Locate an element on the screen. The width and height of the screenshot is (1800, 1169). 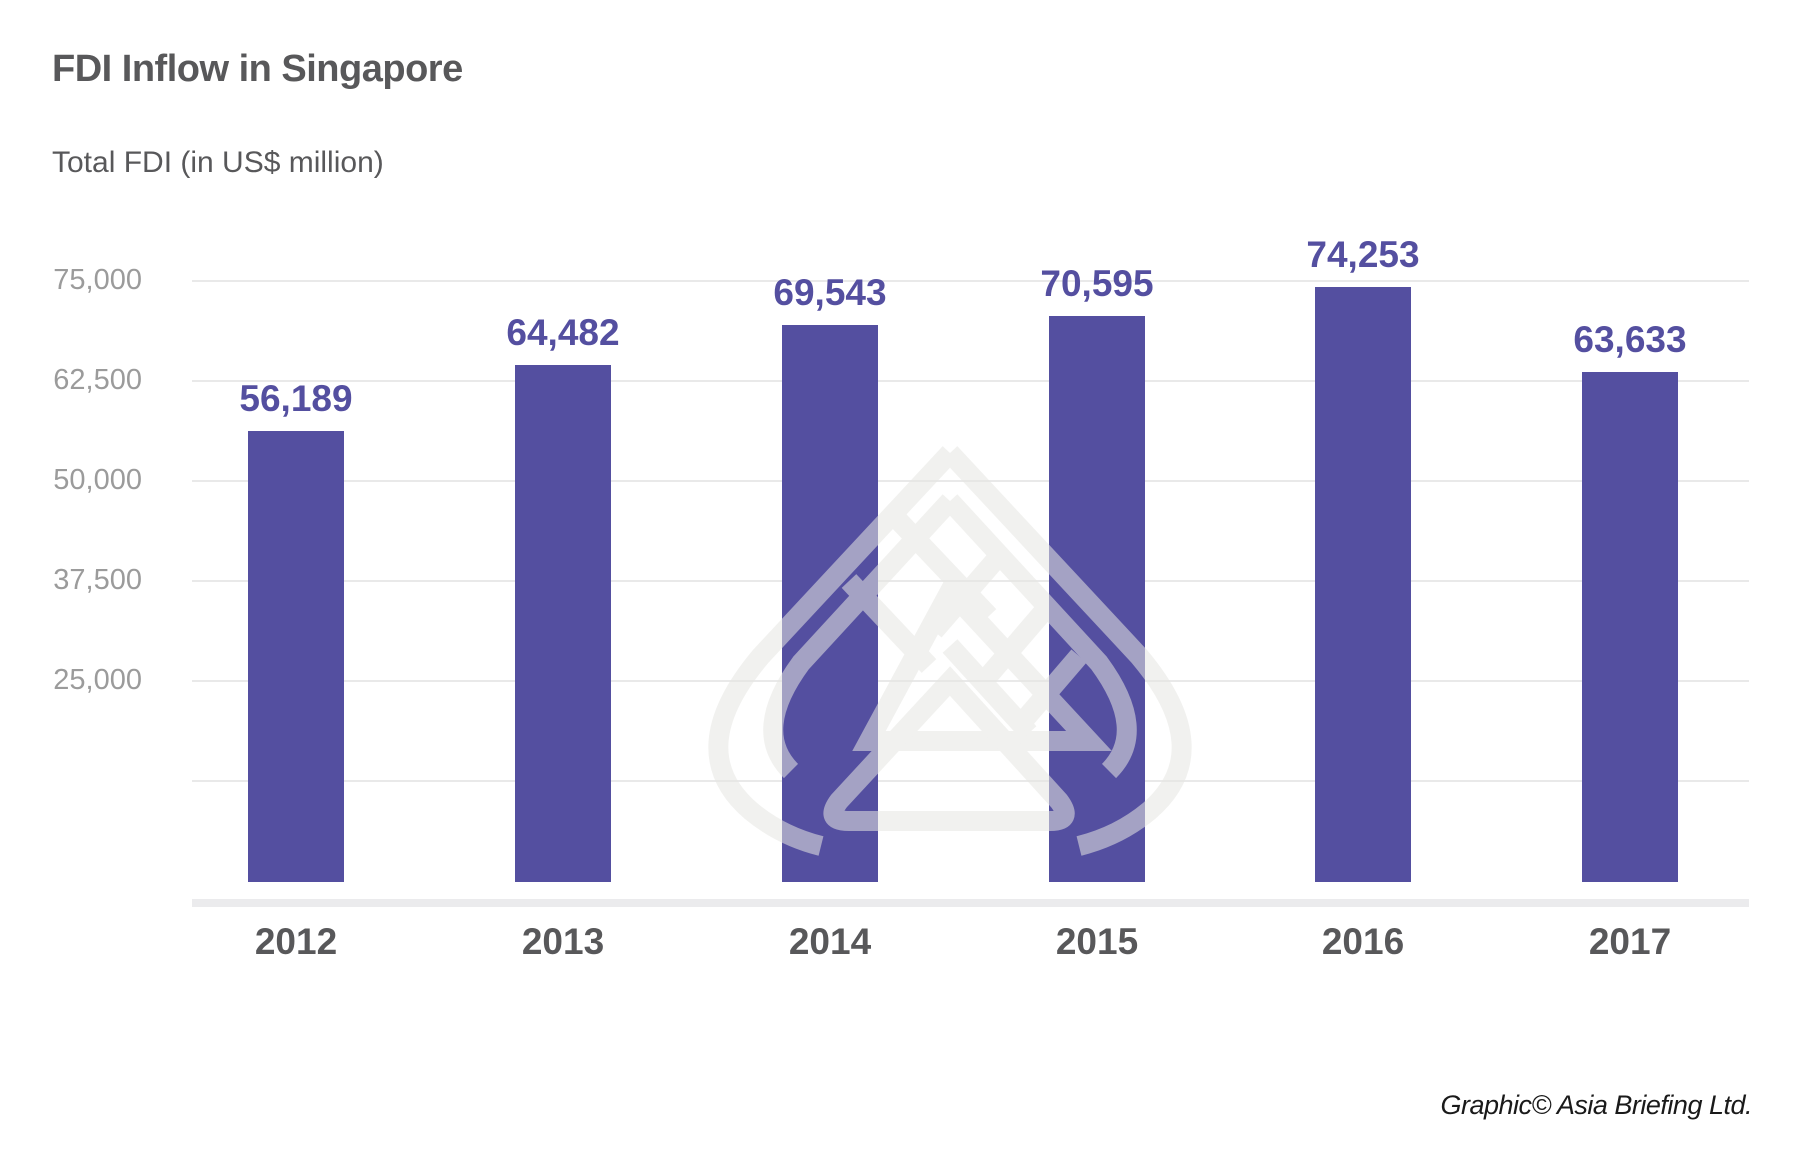
bar-2017 is located at coordinates (1630, 627).